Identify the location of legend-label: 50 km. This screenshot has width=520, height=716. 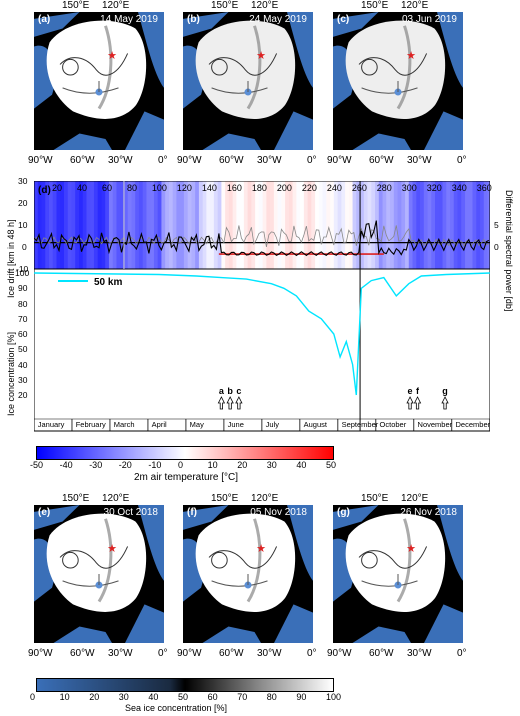
(108, 282).